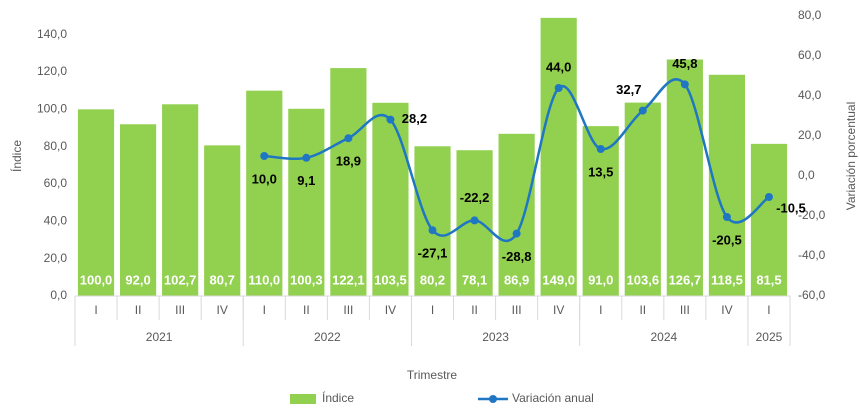  What do you see at coordinates (306, 279) in the screenshot?
I see `bar-value-label: 100,3` at bounding box center [306, 279].